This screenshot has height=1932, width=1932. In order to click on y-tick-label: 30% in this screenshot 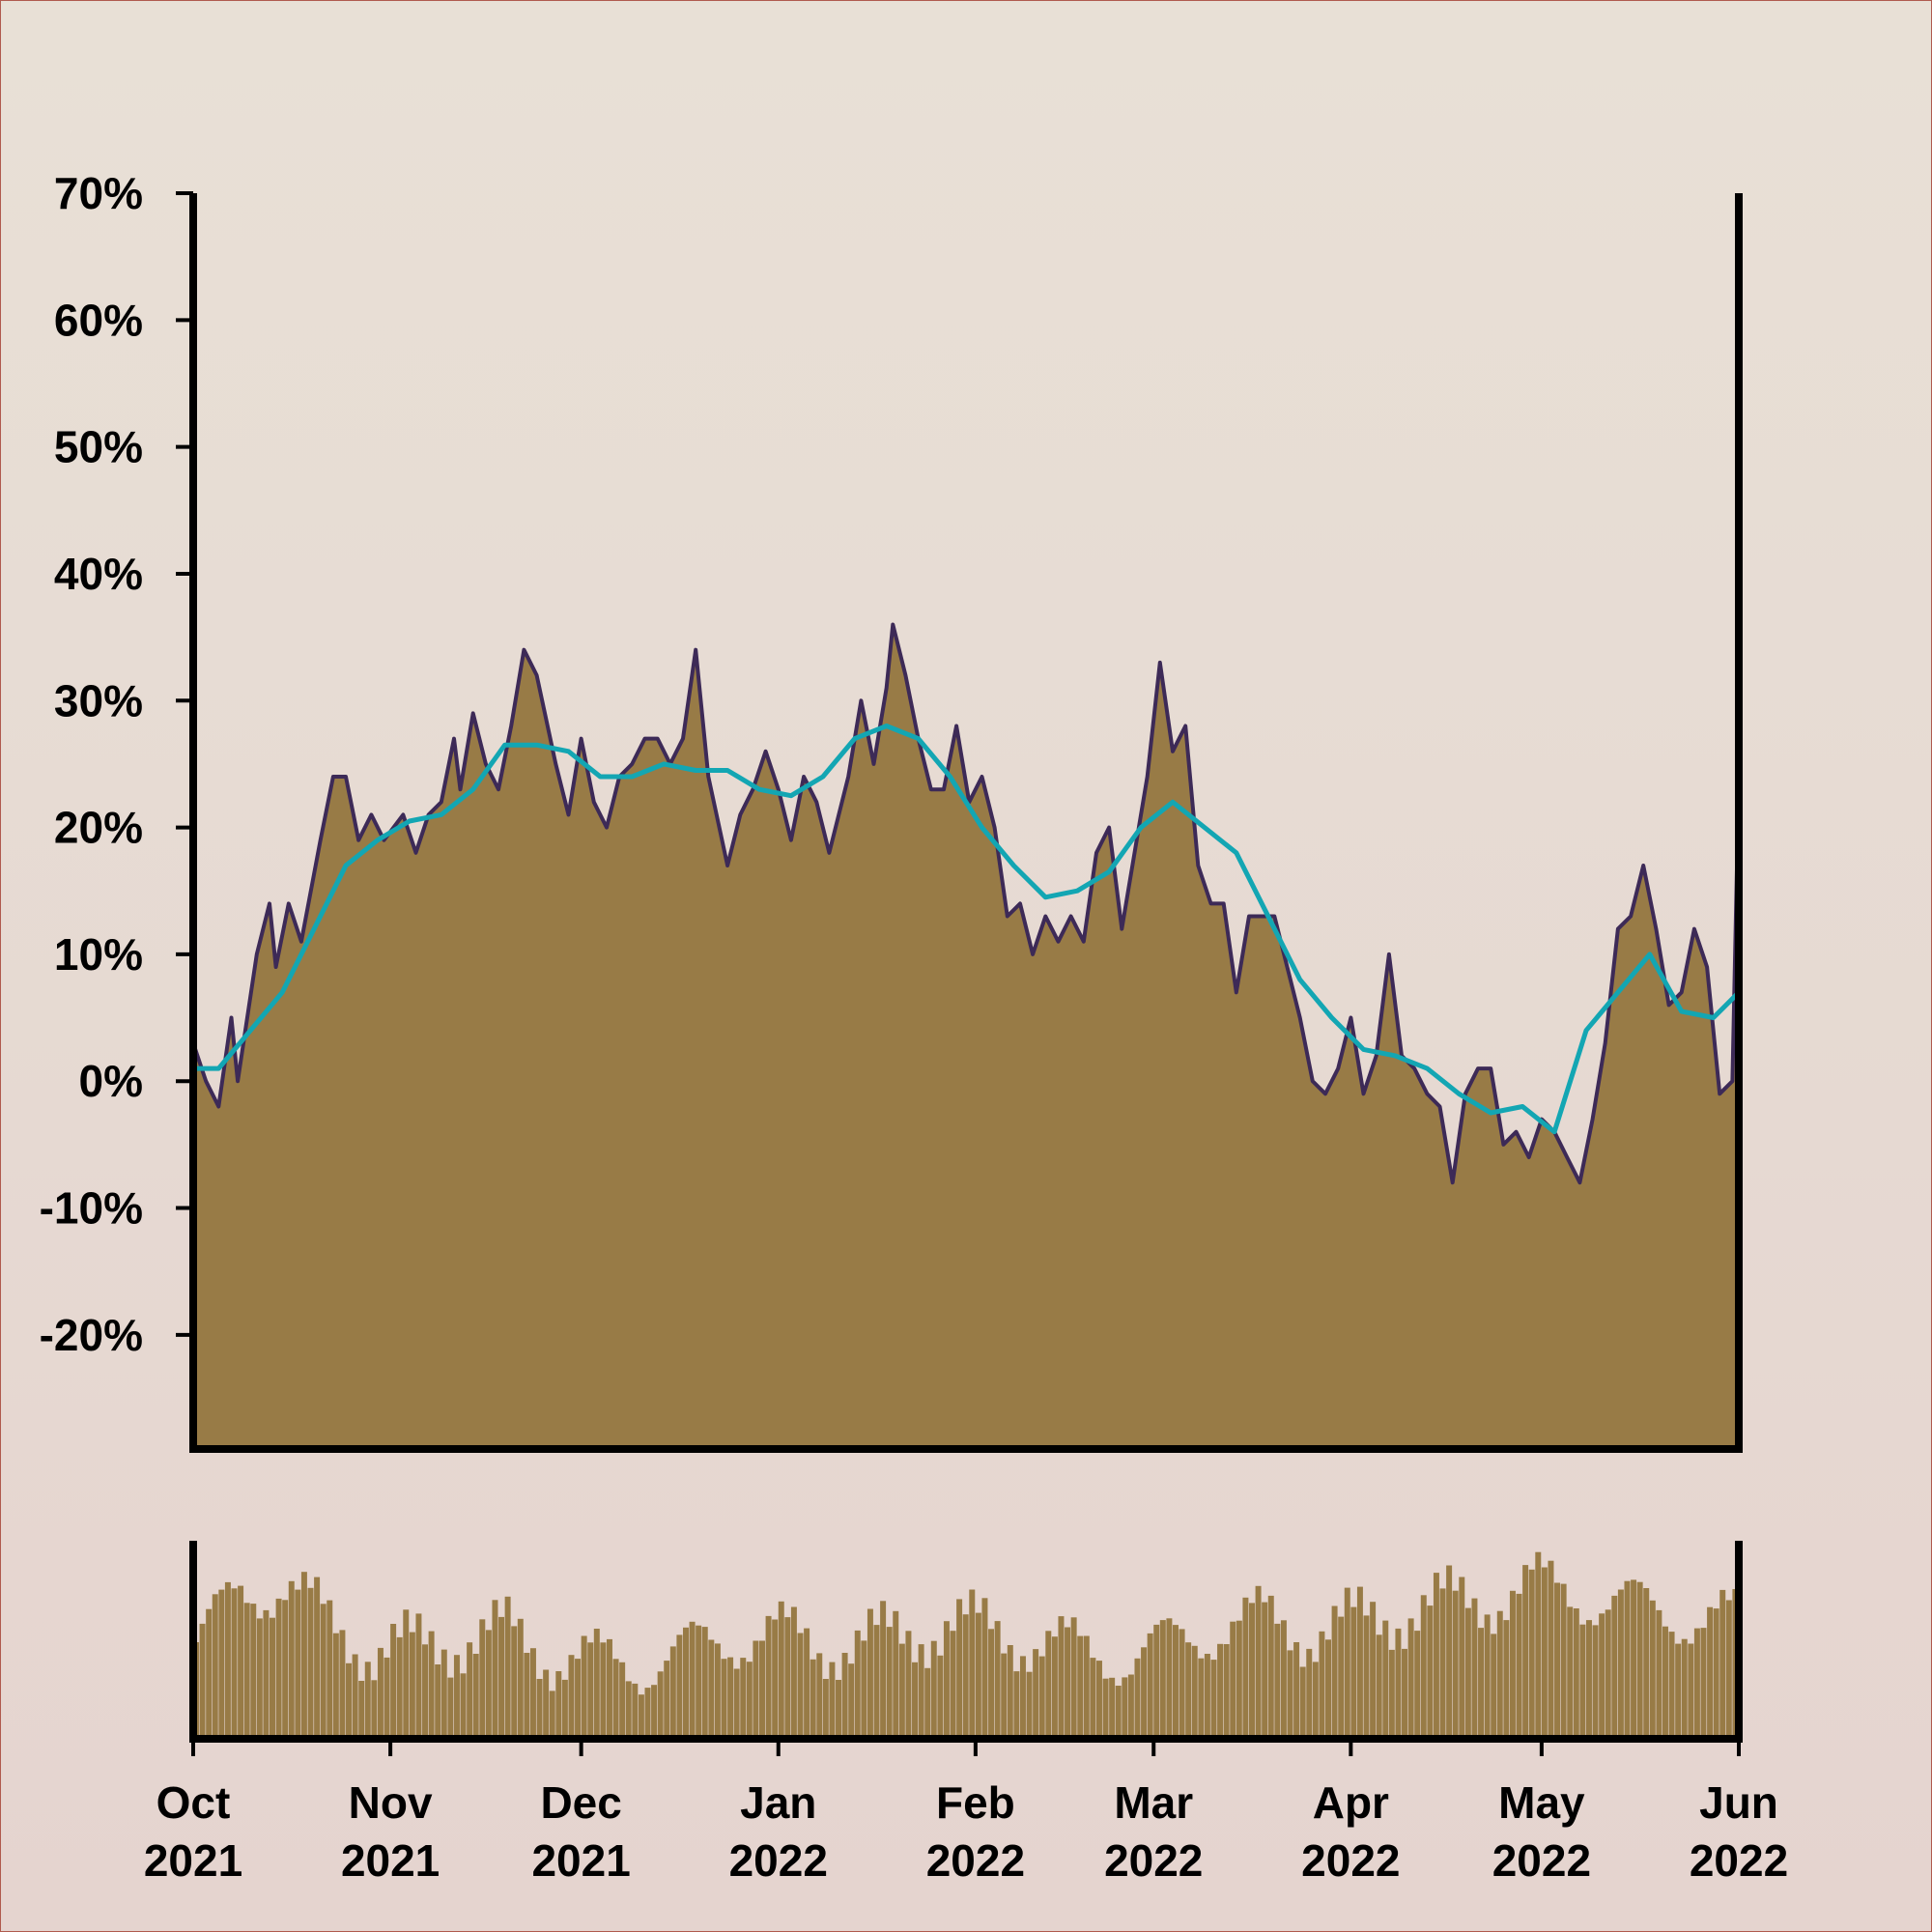, I will do `click(98, 700)`.